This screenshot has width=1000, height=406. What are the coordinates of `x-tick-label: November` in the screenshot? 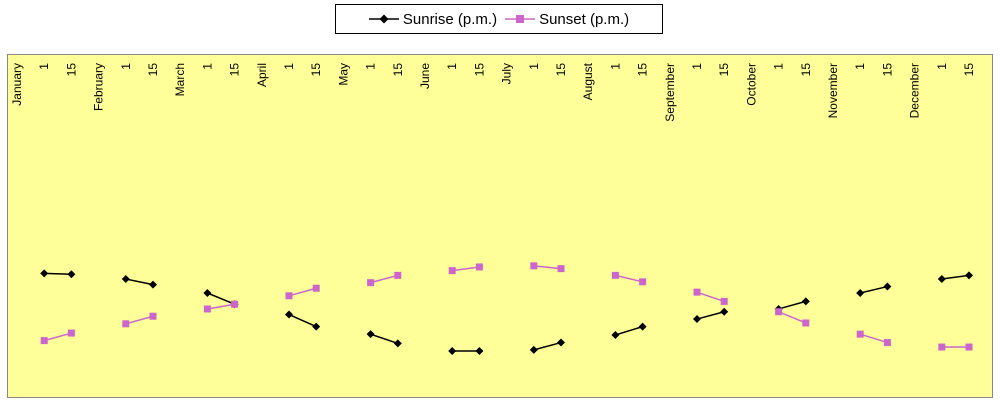 It's located at (833, 90).